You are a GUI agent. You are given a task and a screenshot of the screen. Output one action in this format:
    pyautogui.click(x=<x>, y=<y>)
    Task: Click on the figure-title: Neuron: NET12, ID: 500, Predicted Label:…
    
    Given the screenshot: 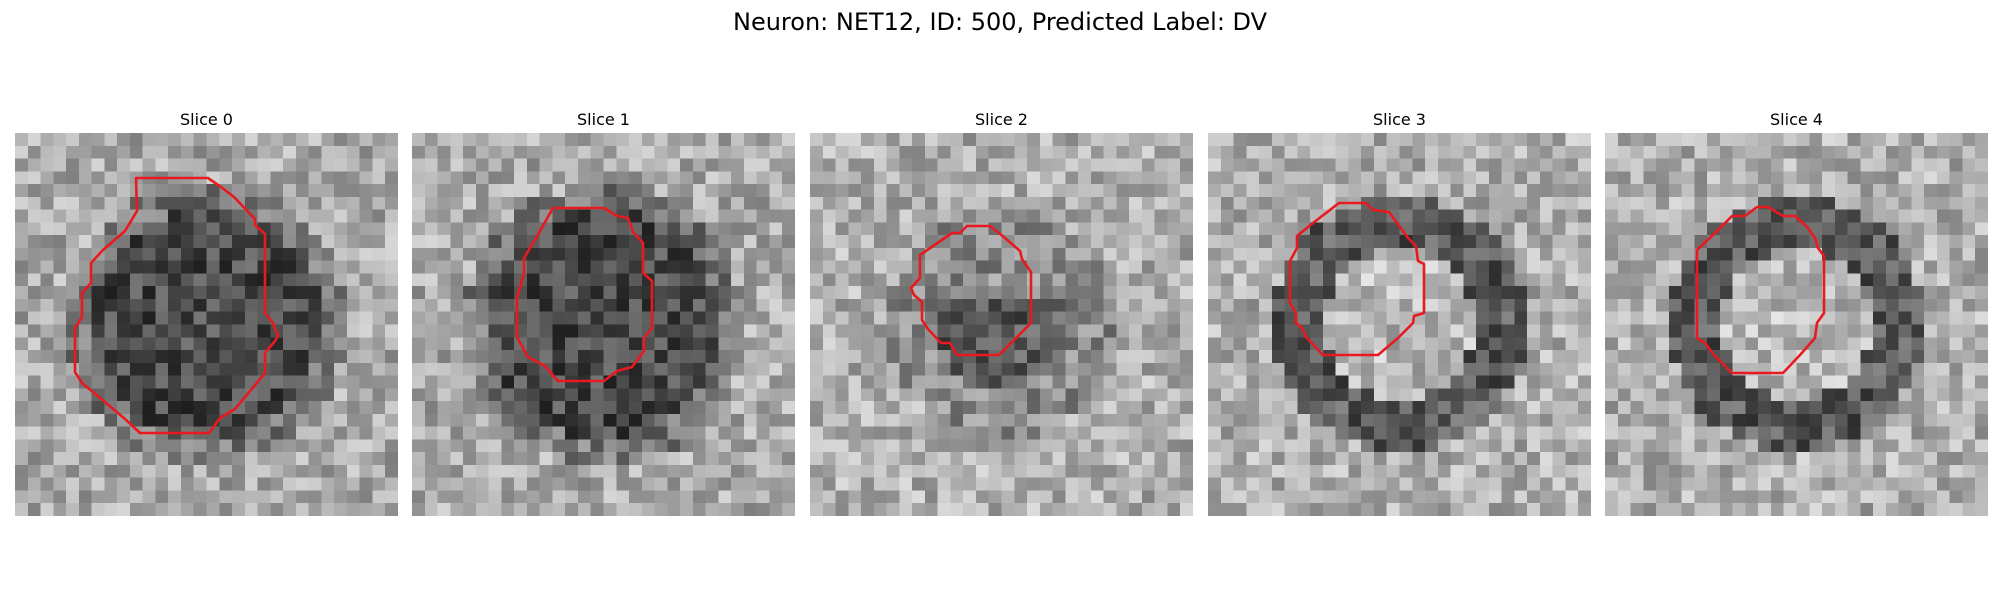 What is the action you would take?
    pyautogui.click(x=1000, y=22)
    